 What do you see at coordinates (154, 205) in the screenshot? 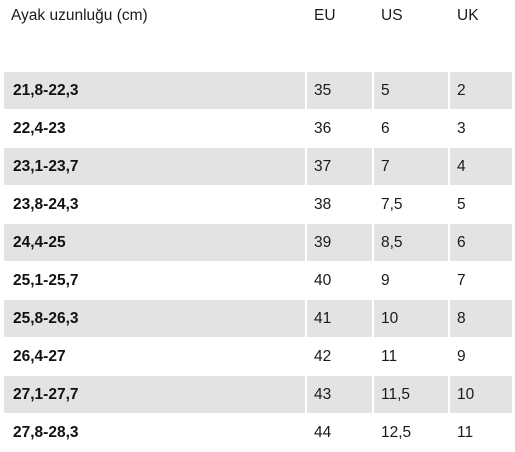
I see `cell-foot-length: 23,8-24,3` at bounding box center [154, 205].